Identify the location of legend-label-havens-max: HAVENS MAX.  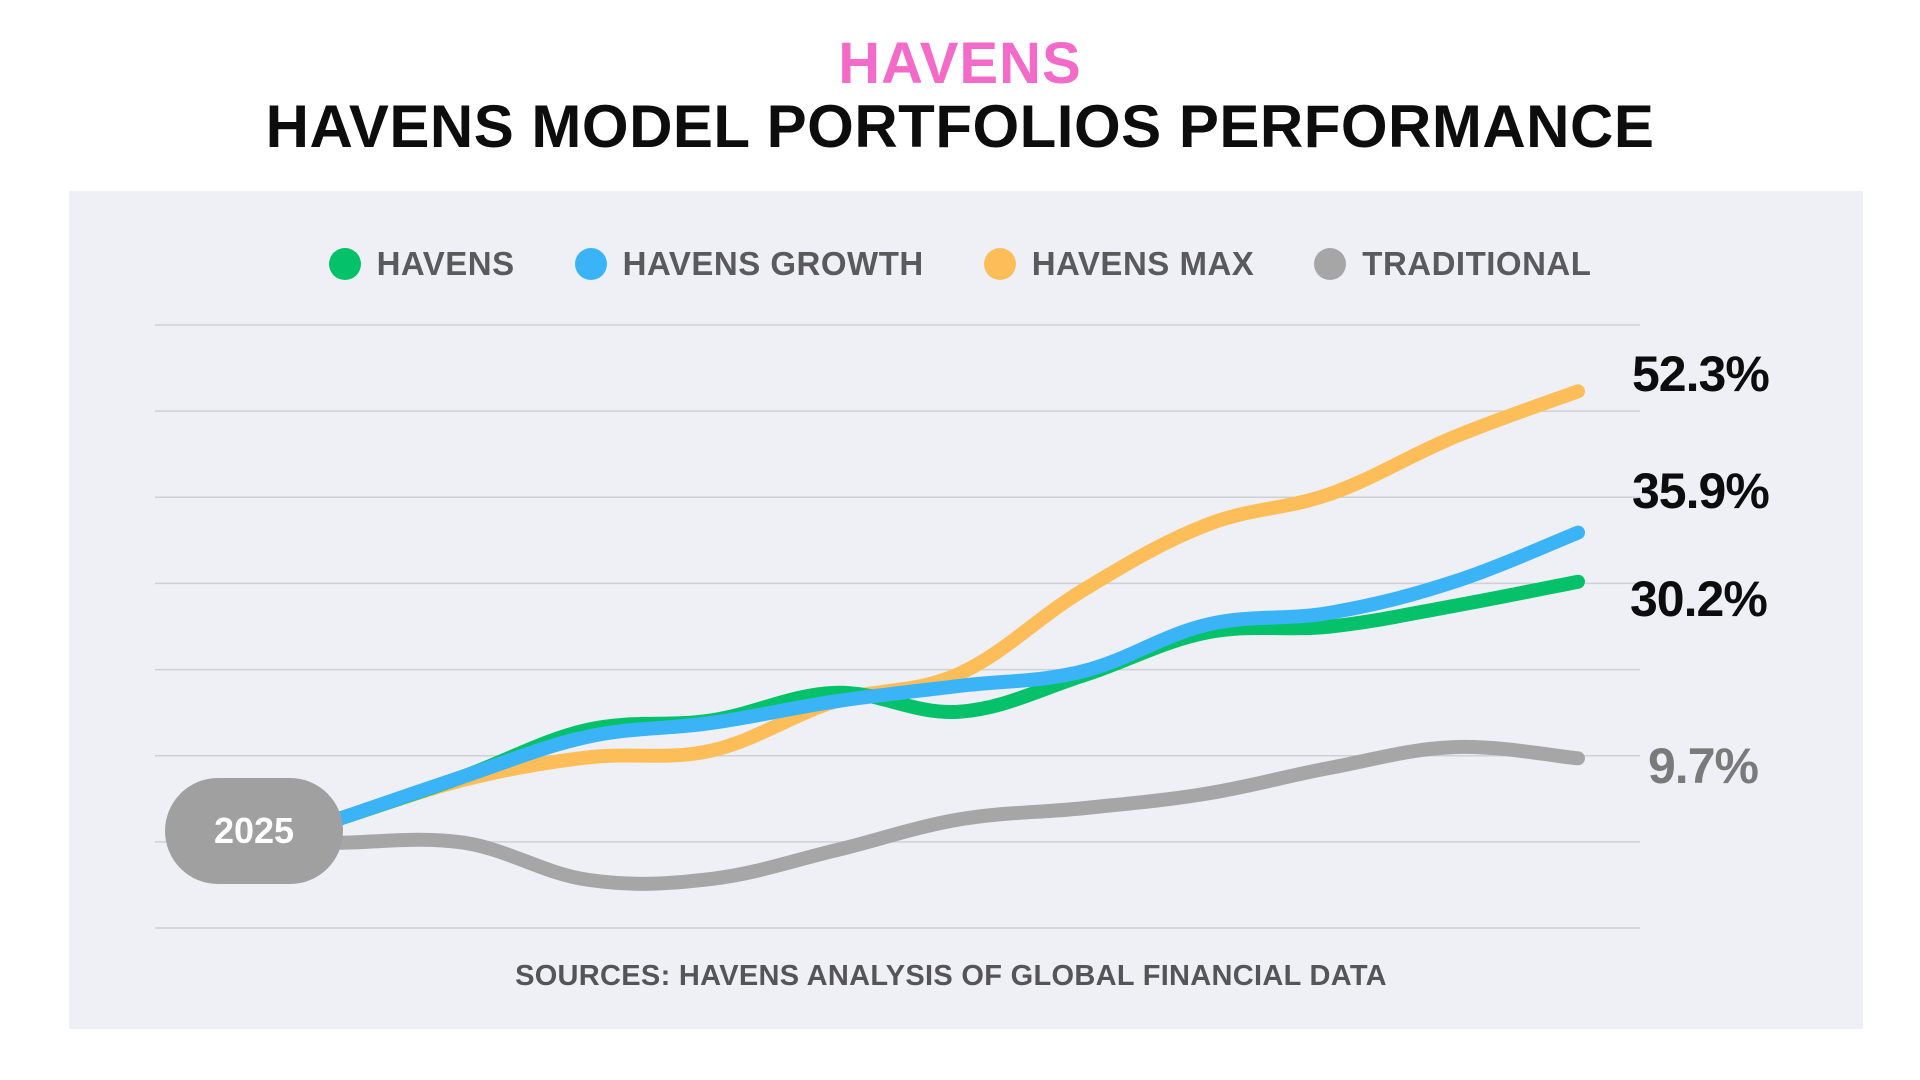
(1143, 263).